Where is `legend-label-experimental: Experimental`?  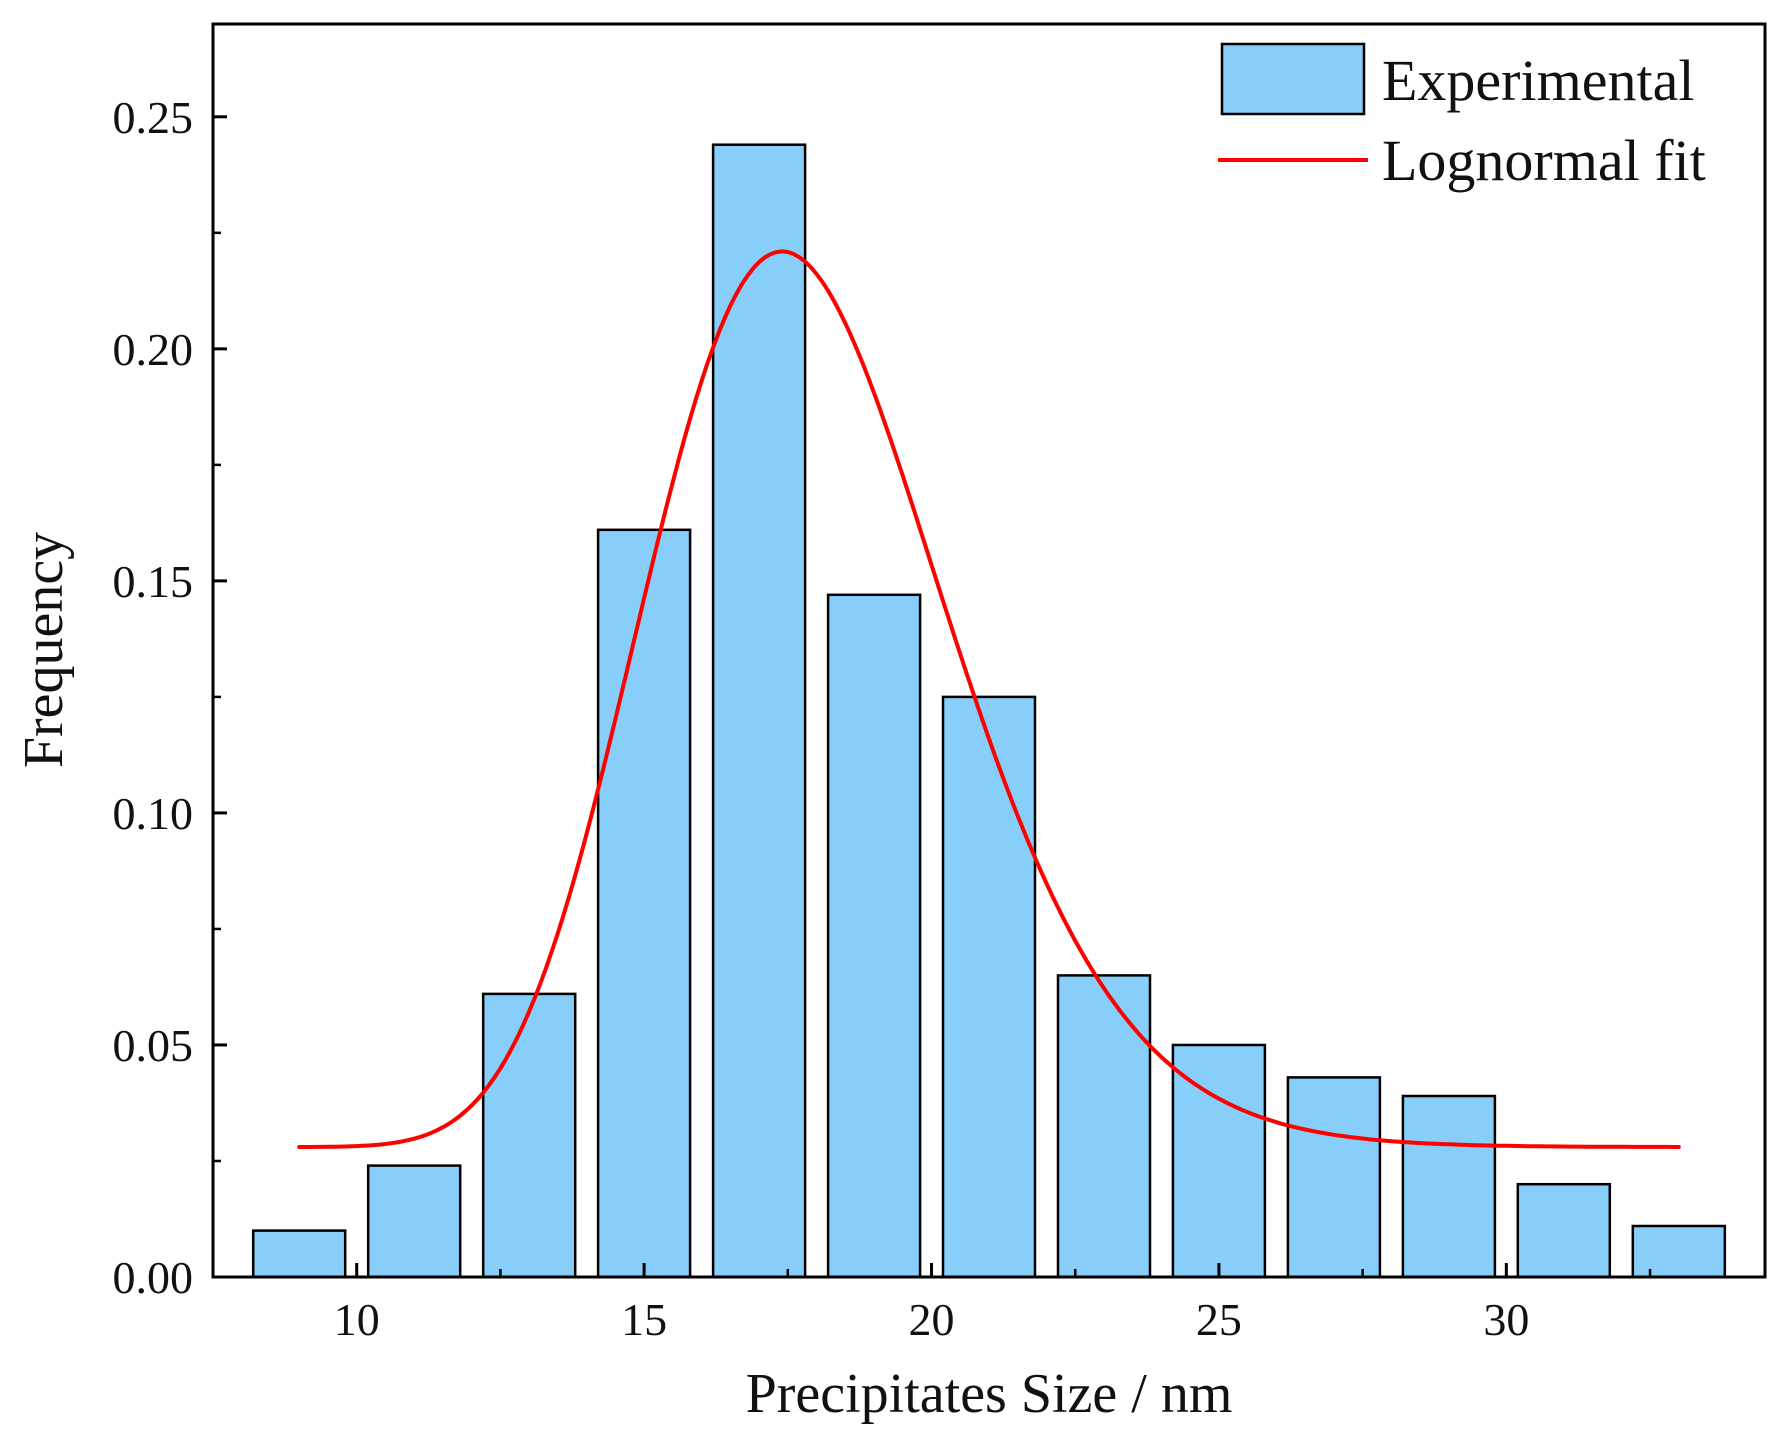
legend-label-experimental: Experimental is located at coordinates (1538, 80).